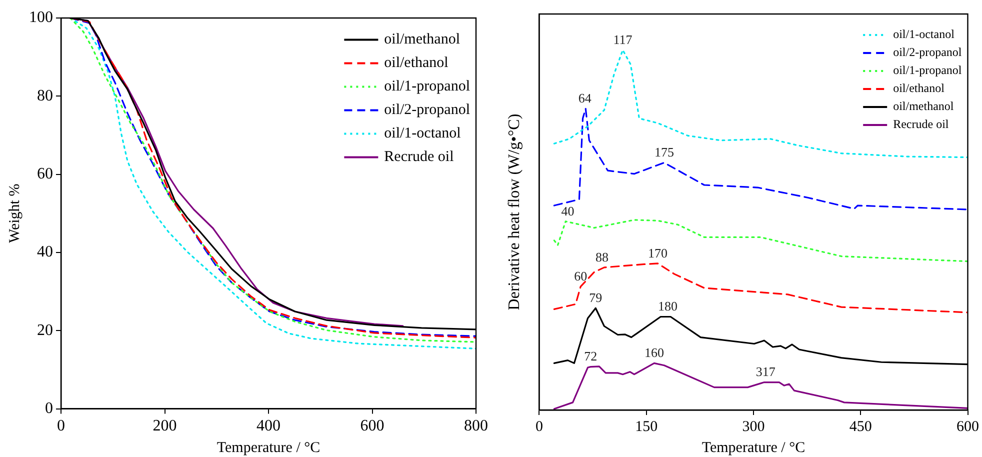  I want to click on y-axis-title: Weight %, so click(14, 213).